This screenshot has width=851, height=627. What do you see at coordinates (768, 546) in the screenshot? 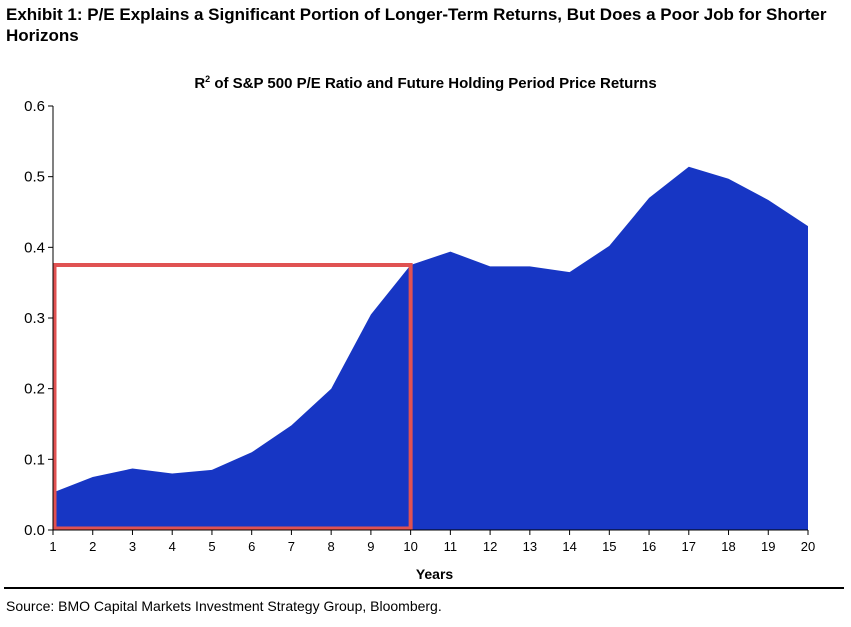
I see `x-tick-label: 19` at bounding box center [768, 546].